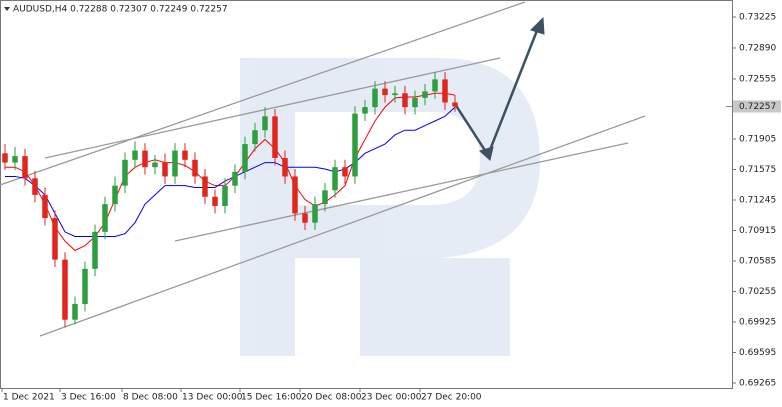 This screenshot has width=782, height=407. I want to click on y-tick-label: 0.69595, so click(757, 353).